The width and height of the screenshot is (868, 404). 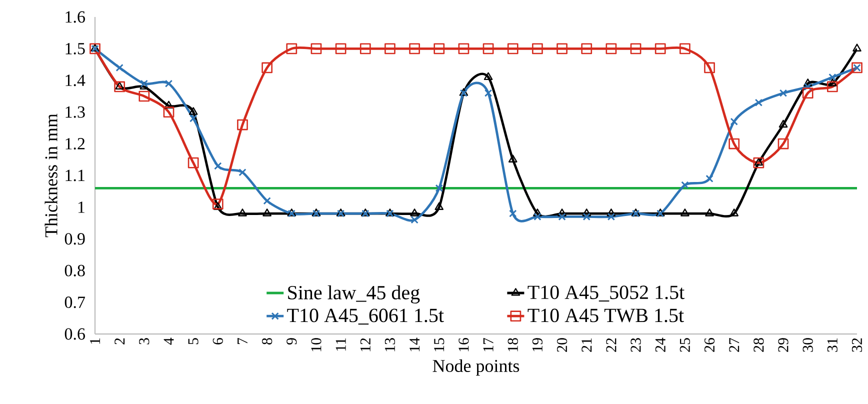 I want to click on x-tick-label: 12, so click(x=365, y=345).